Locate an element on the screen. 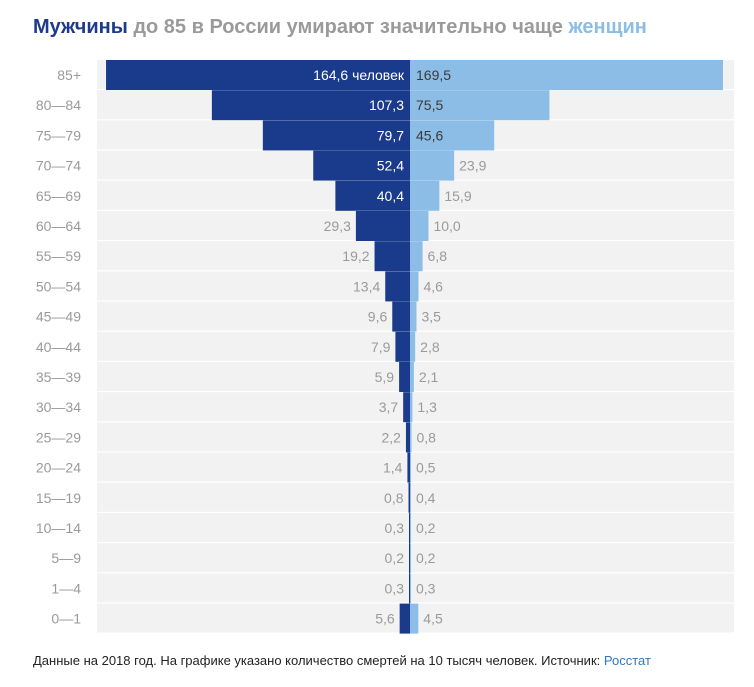  men-value-label: 40,4 is located at coordinates (390, 196).